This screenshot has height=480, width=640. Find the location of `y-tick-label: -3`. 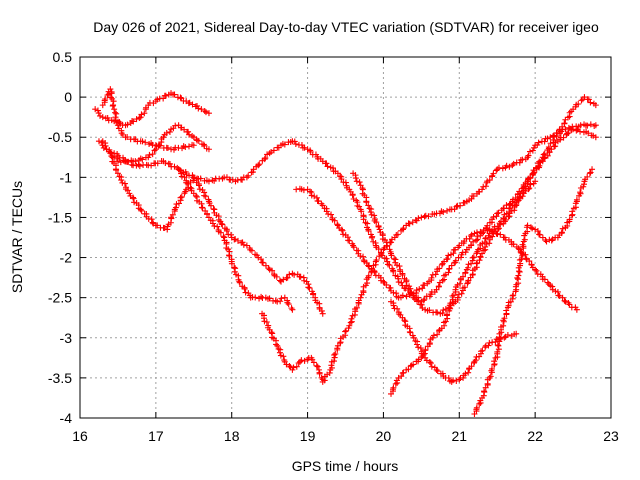

y-tick-label: -3 is located at coordinates (66, 338).